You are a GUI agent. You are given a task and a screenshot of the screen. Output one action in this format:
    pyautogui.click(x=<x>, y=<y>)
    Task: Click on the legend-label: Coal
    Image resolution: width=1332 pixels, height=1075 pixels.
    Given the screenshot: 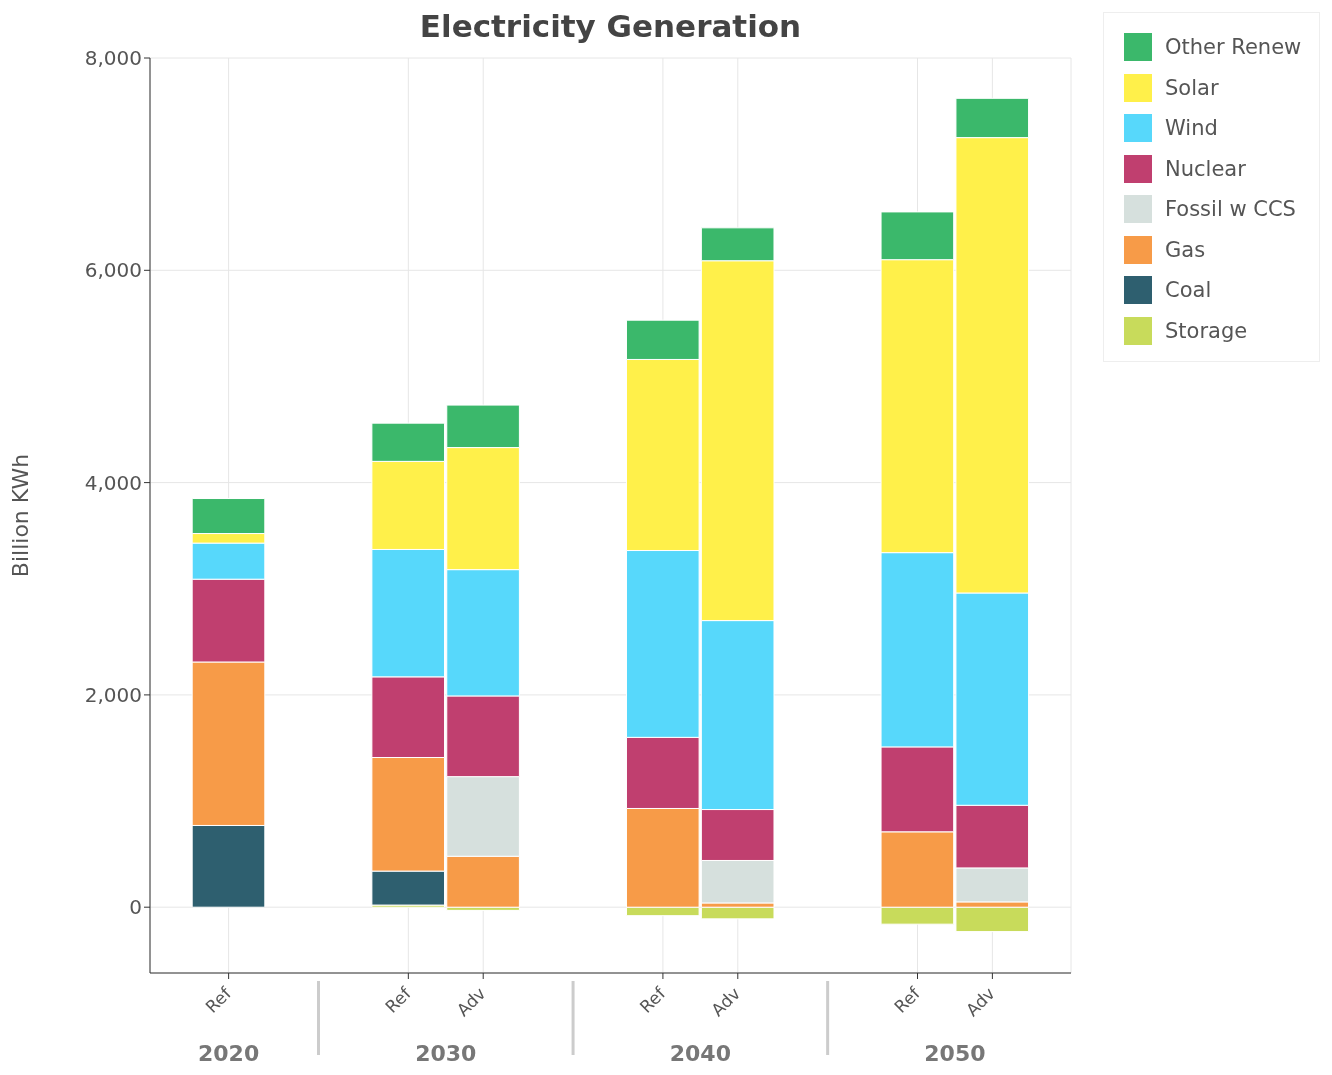 What is the action you would take?
    pyautogui.click(x=1188, y=291)
    